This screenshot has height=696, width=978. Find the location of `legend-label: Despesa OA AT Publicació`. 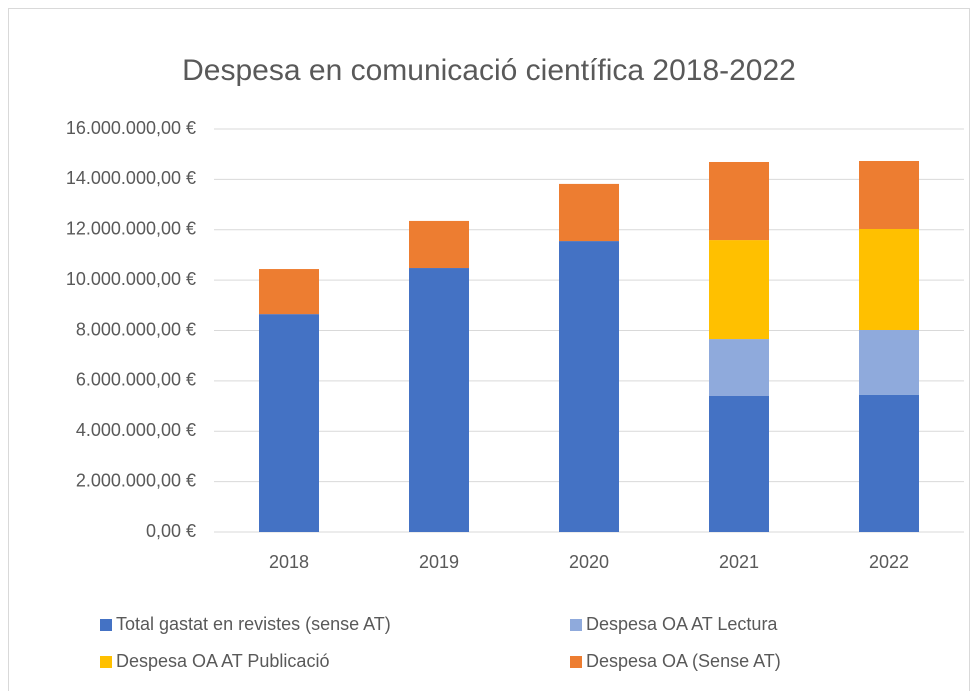

legend-label: Despesa OA AT Publicació is located at coordinates (222, 661).